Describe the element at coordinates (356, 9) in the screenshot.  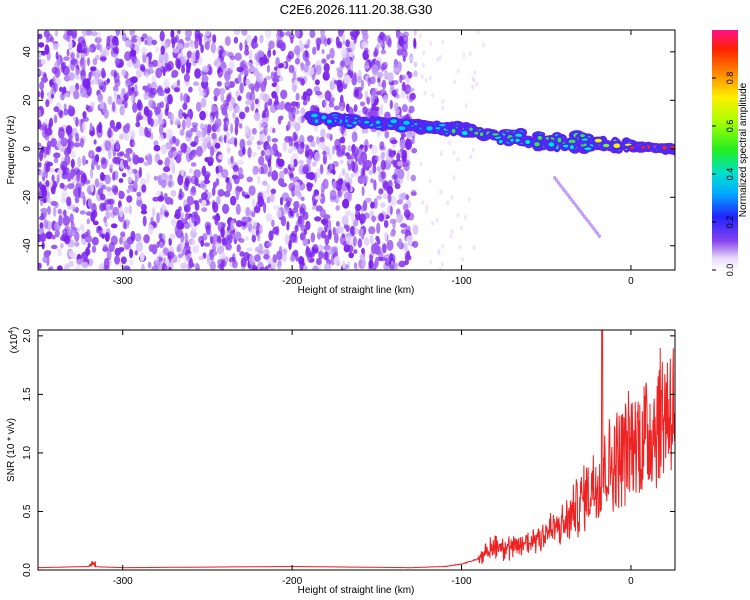
I see `figure-title: C2E6.2026.111.20.38.G30` at that location.